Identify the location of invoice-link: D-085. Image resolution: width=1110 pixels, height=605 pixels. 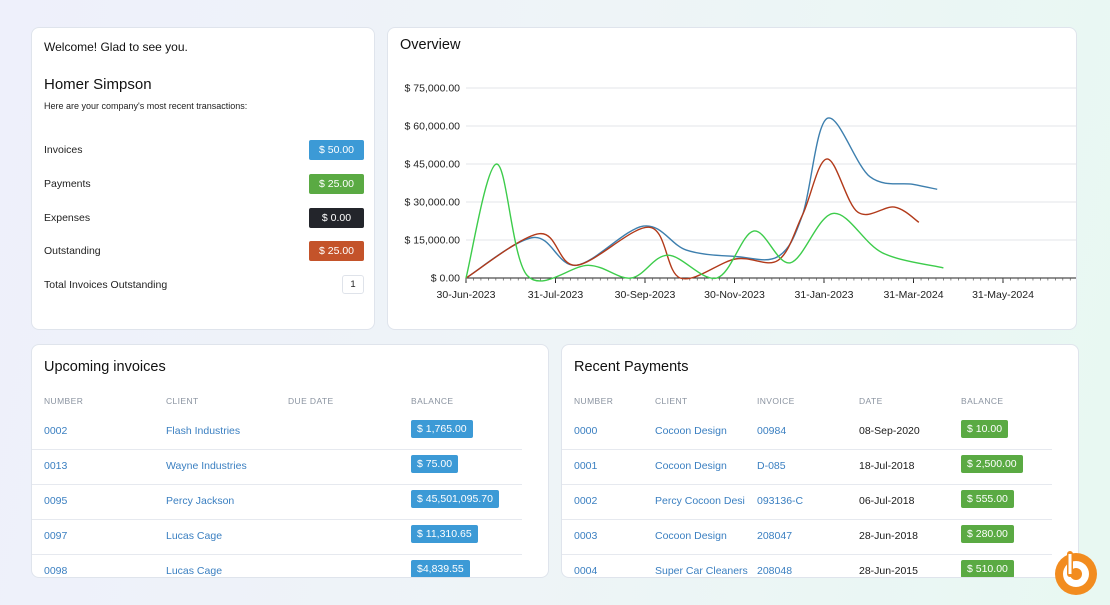
(771, 466).